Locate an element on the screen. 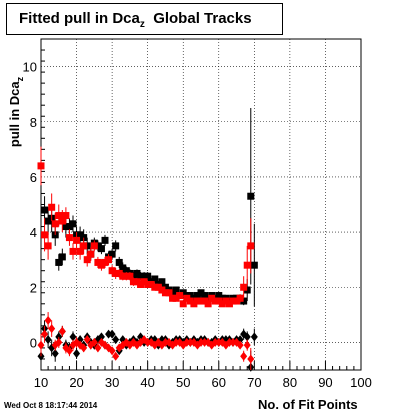 This screenshot has width=400, height=414. chart-title-box: Fitted pull in Dcaz Global Tracks is located at coordinates (144, 19).